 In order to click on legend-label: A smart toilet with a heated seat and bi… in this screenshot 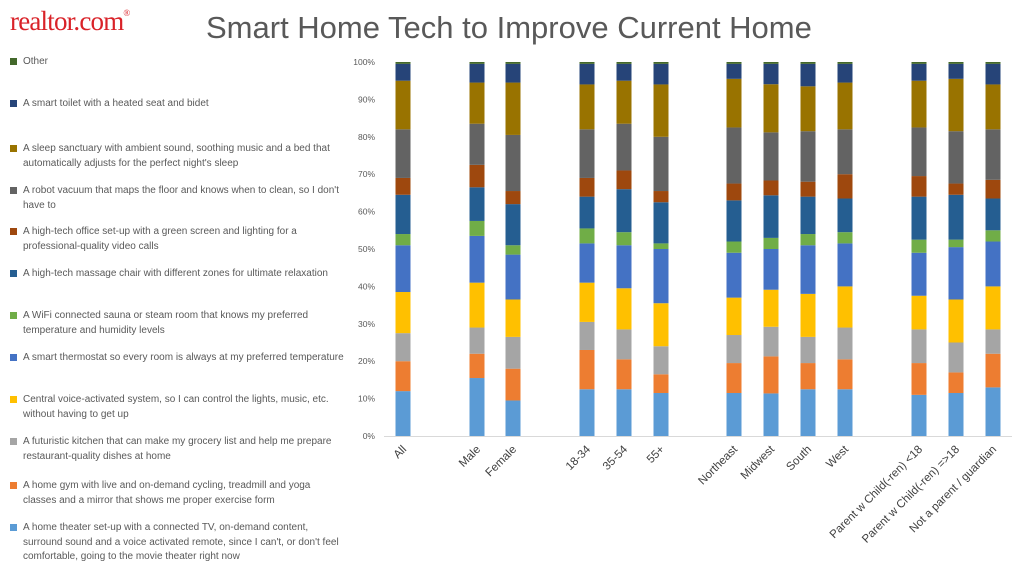, I will do `click(116, 103)`.